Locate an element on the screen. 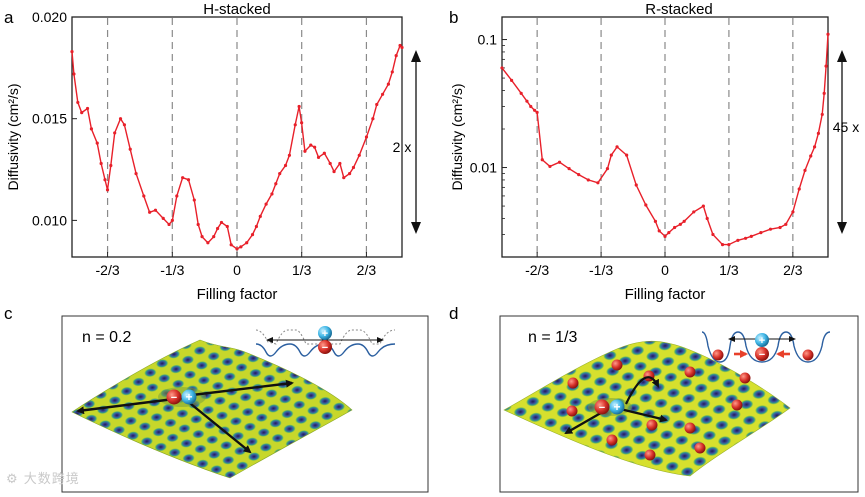 This screenshot has height=497, width=865. hole-icon is located at coordinates (762, 340).